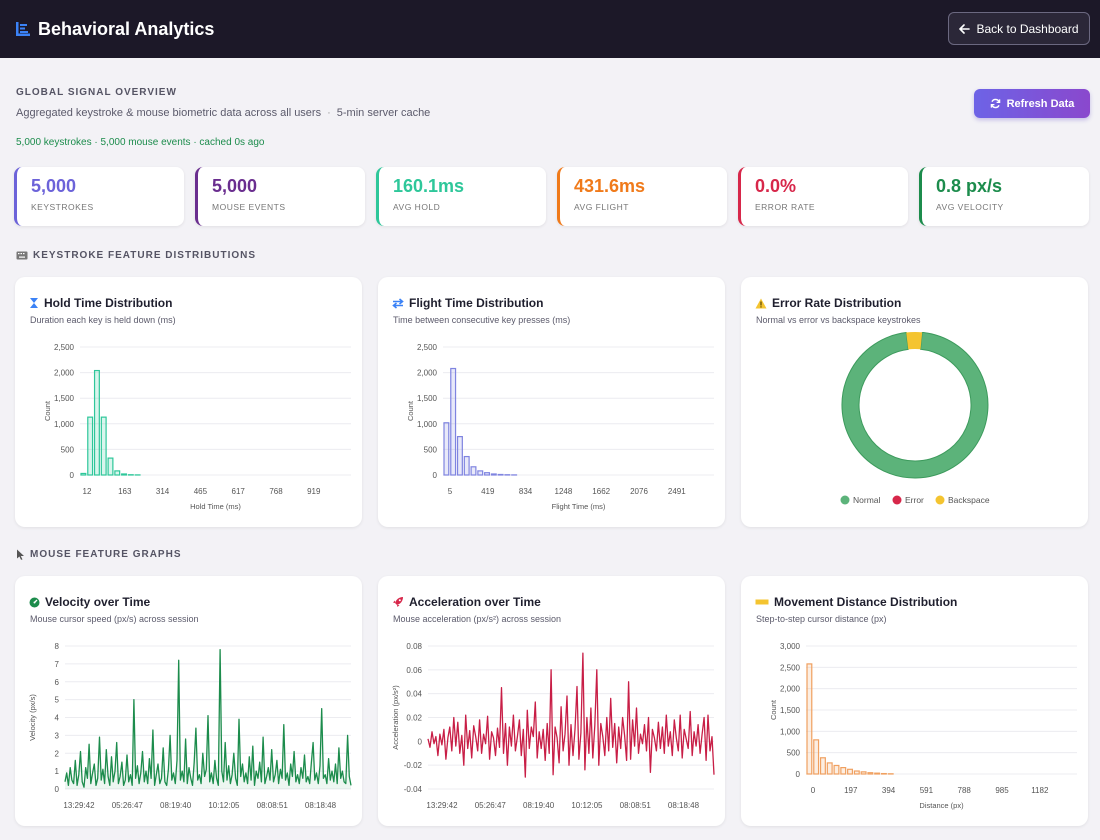 This screenshot has height=840, width=1100. What do you see at coordinates (96, 92) in the screenshot?
I see `overview-heading: GLOBAL SIGNAL OVERVIEW` at bounding box center [96, 92].